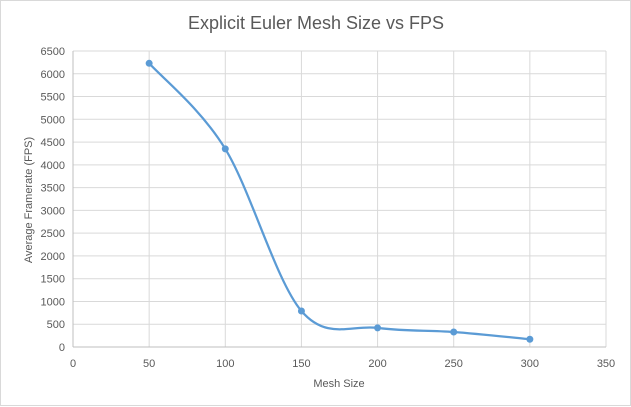 This screenshot has width=631, height=407. I want to click on x-tick-label: 50, so click(149, 364).